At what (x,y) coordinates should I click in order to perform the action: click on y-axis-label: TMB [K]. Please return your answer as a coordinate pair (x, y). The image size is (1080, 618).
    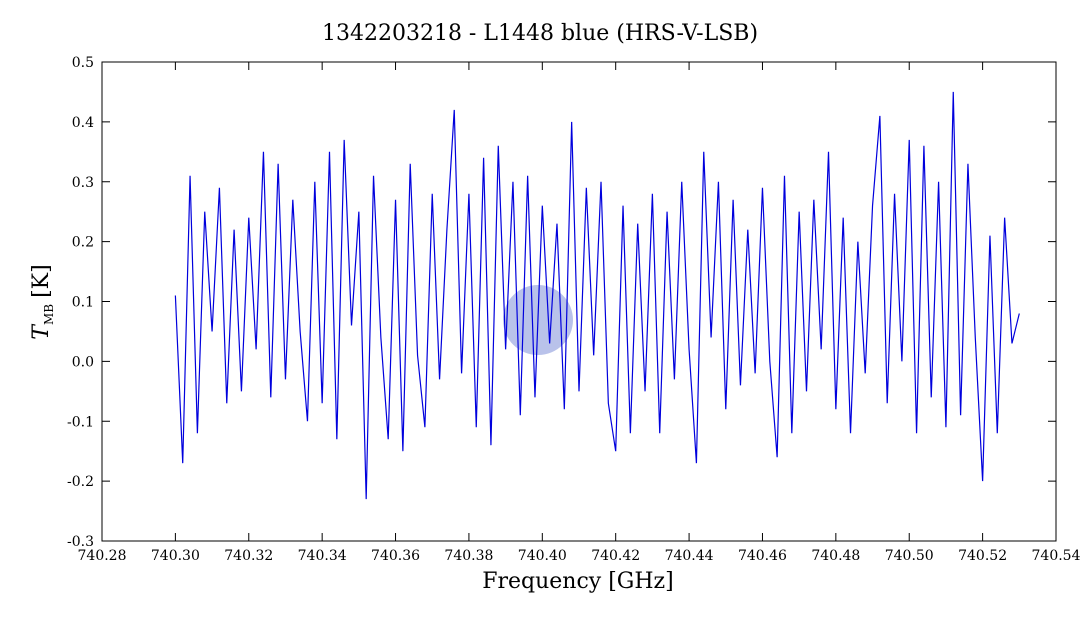
    Looking at the image, I should click on (42, 301).